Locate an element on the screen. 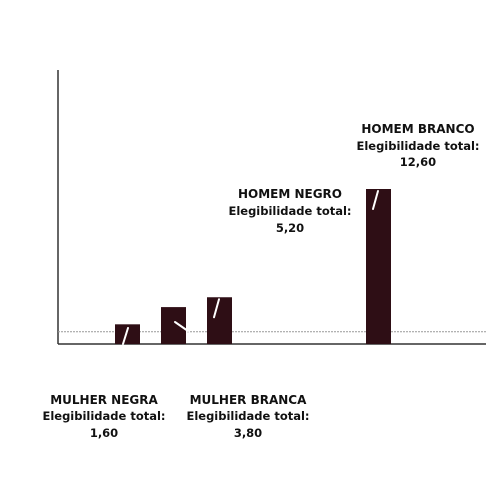 This screenshot has width=500, height=500. label-homem-negro: HOMEM NEGRO Elegibilidade total: 5,20 is located at coordinates (289, 211).